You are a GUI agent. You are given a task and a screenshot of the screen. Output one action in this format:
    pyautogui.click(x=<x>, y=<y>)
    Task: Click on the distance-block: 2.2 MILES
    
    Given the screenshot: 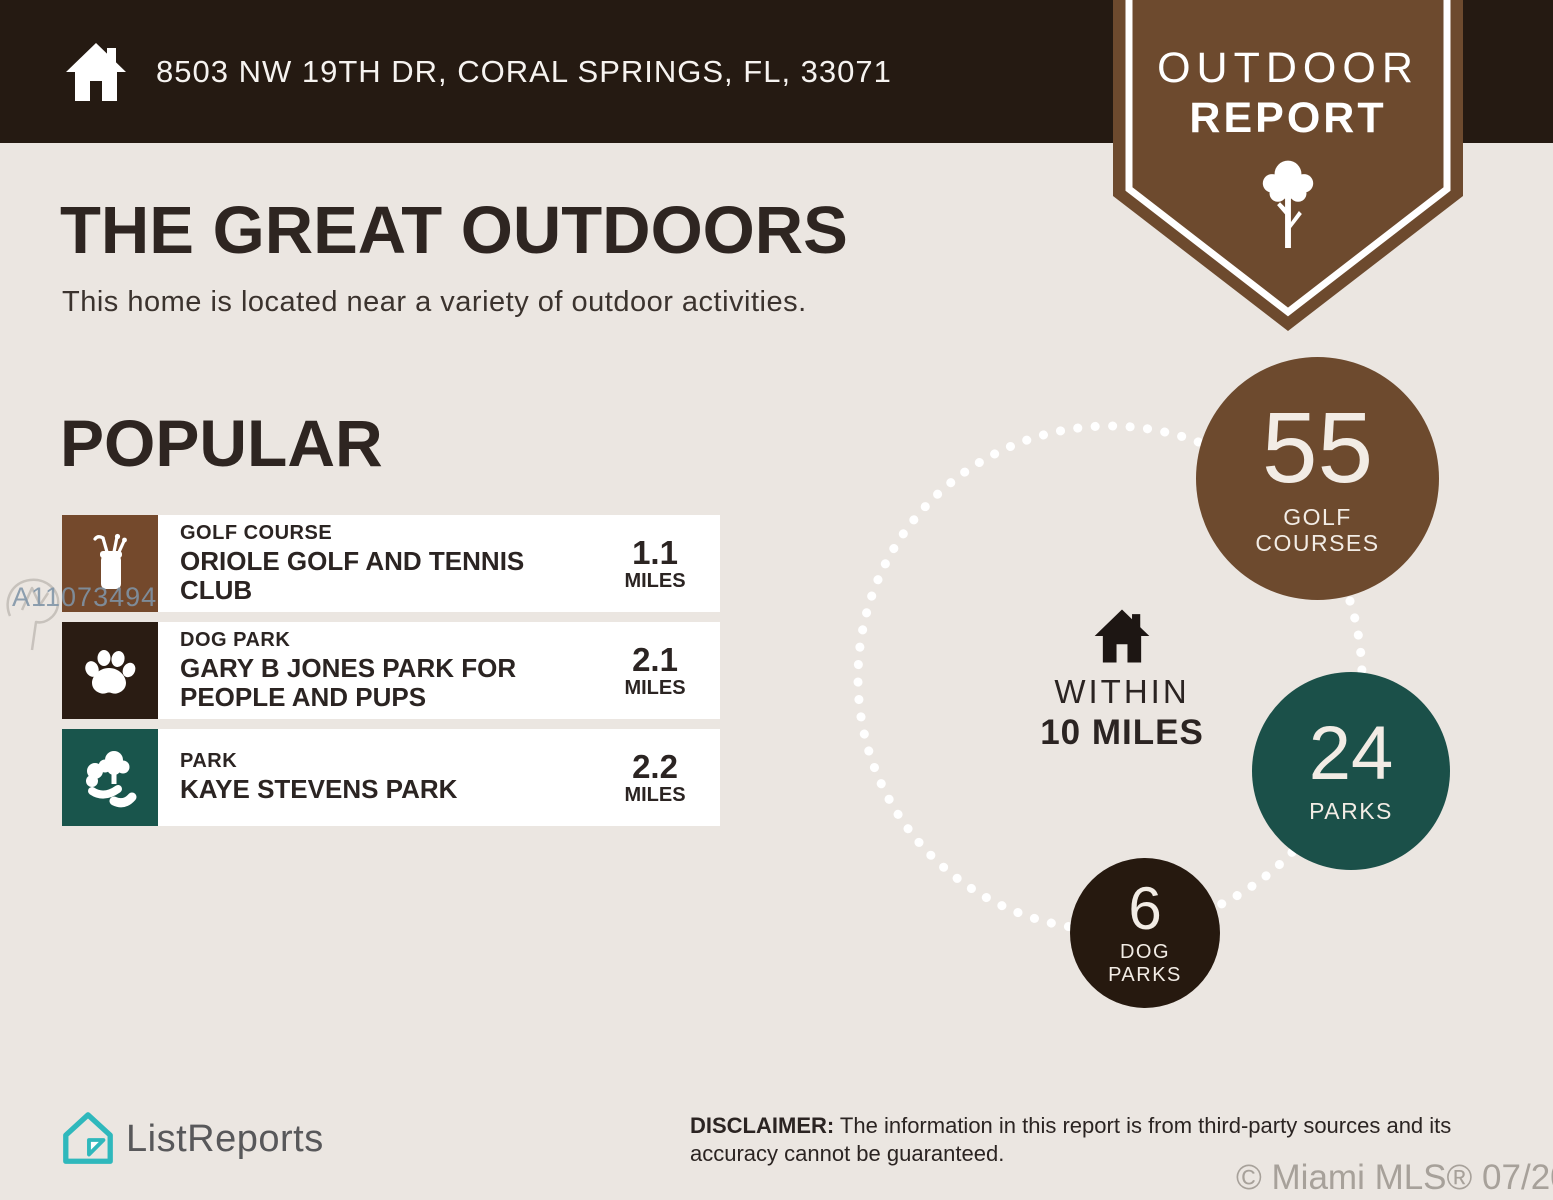 What is the action you would take?
    pyautogui.click(x=659, y=777)
    